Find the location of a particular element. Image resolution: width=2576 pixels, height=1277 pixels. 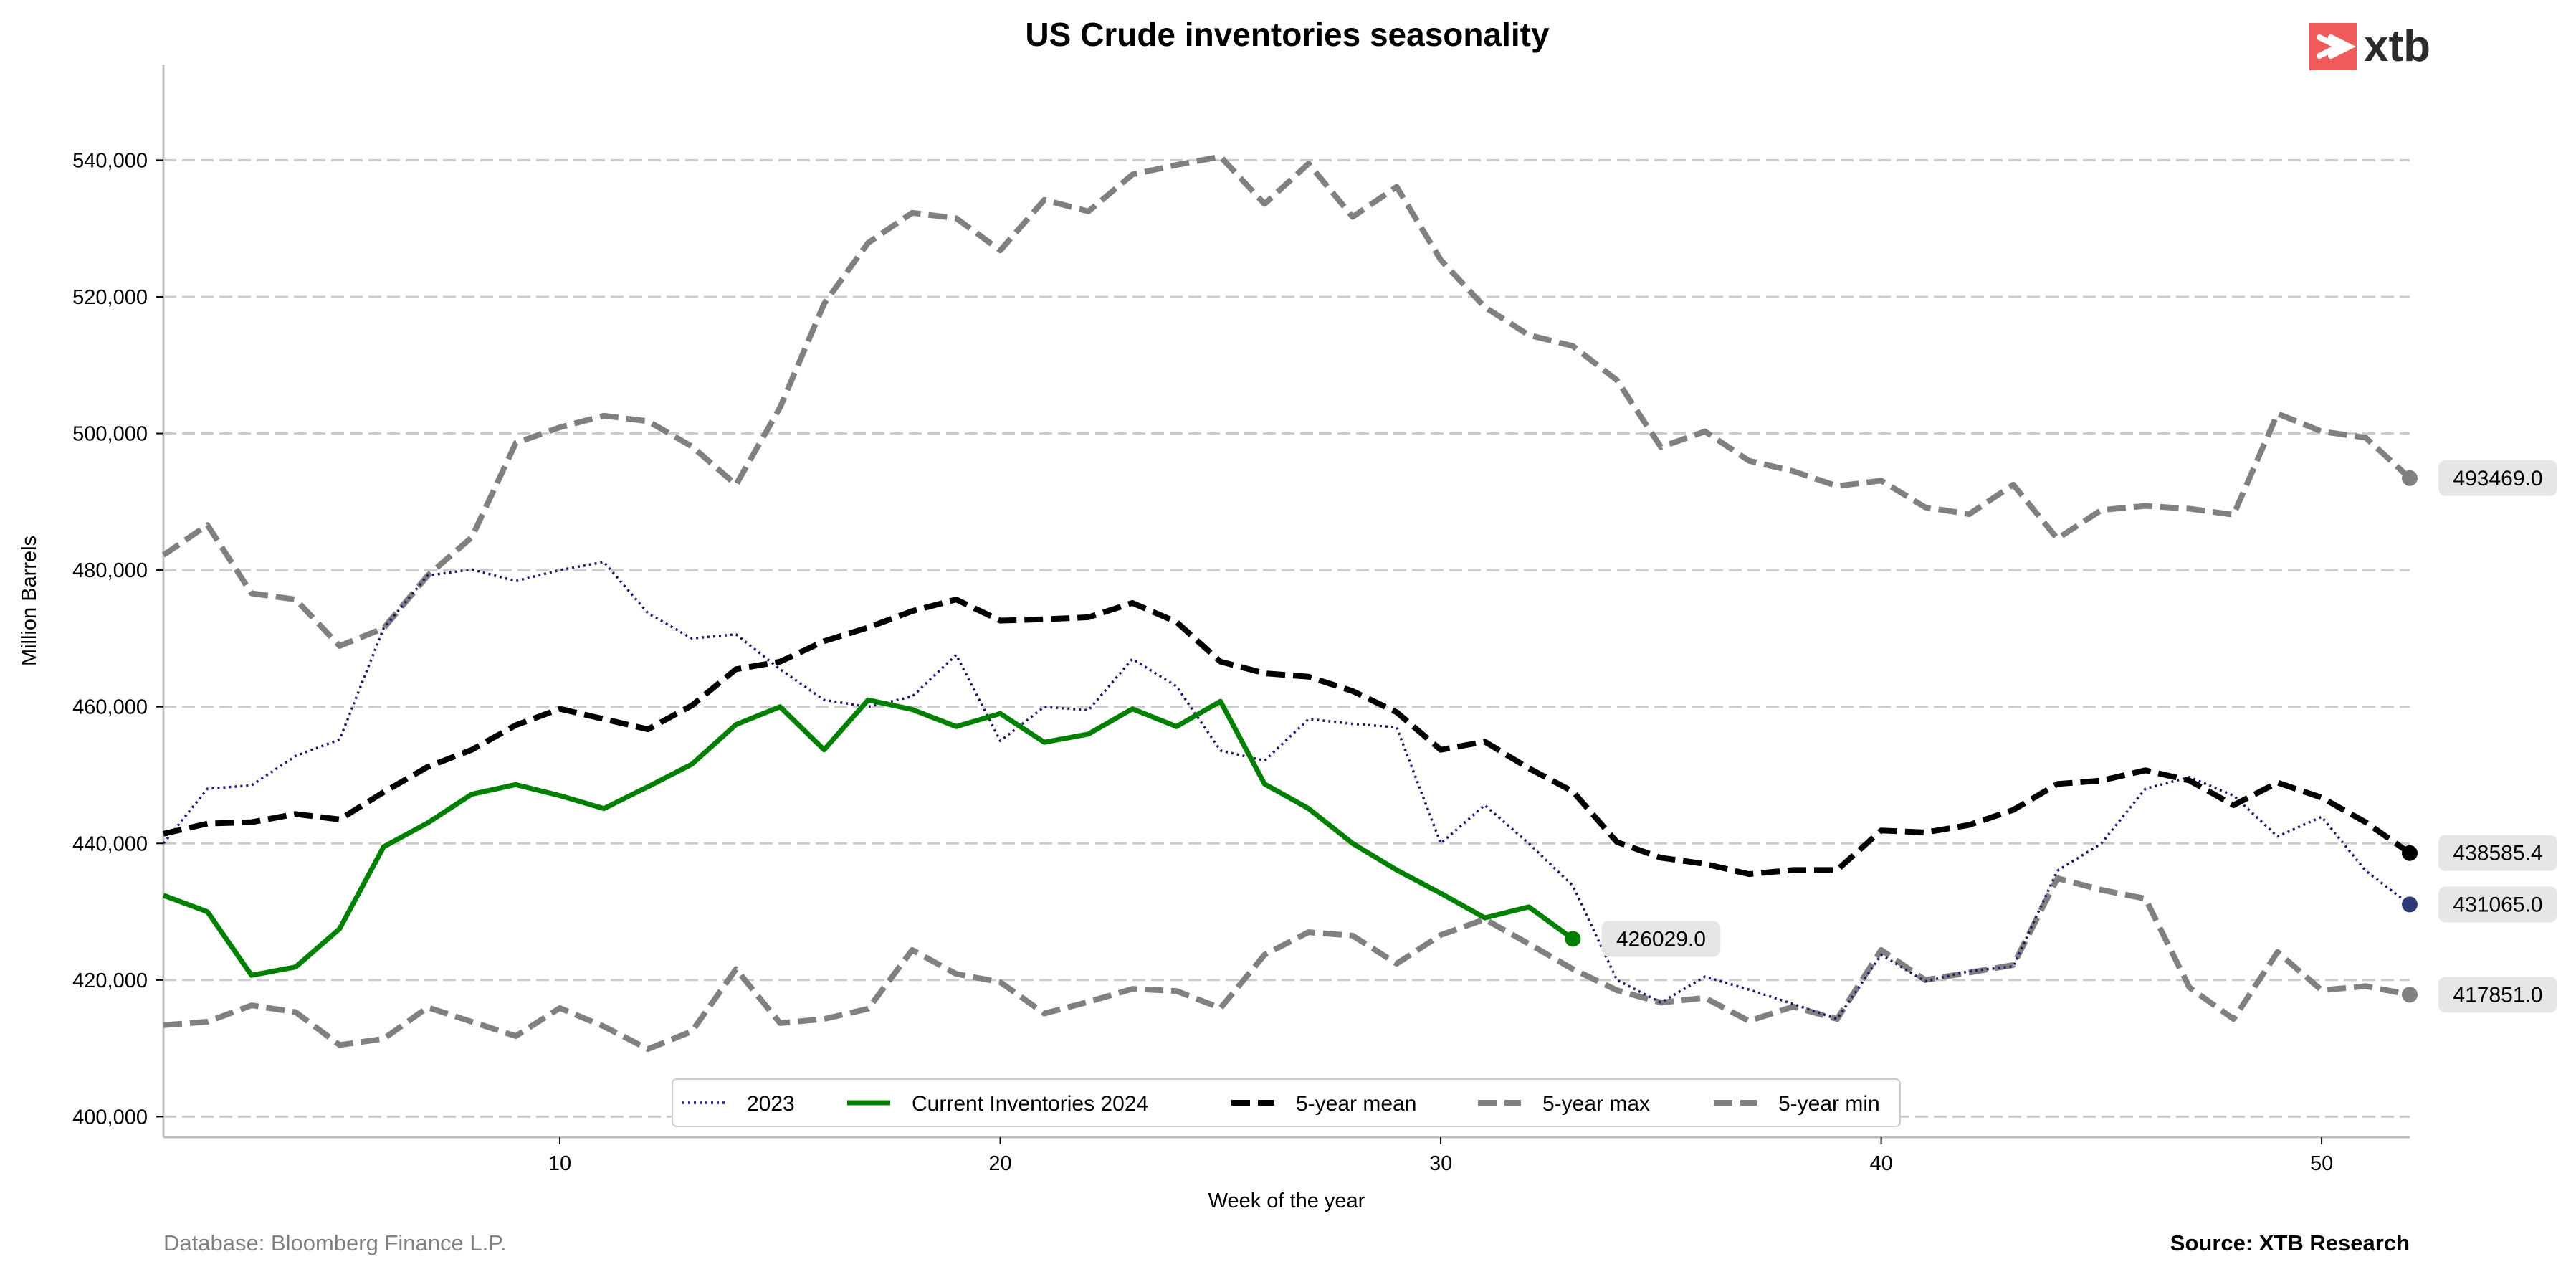

xtb-logo-x-glyph is located at coordinates (2336, 46).